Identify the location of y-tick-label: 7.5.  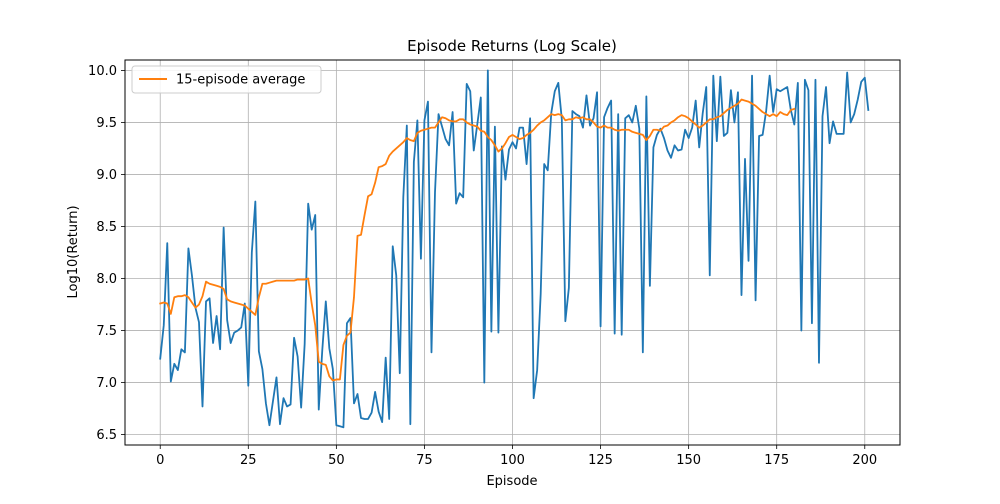
(106, 331).